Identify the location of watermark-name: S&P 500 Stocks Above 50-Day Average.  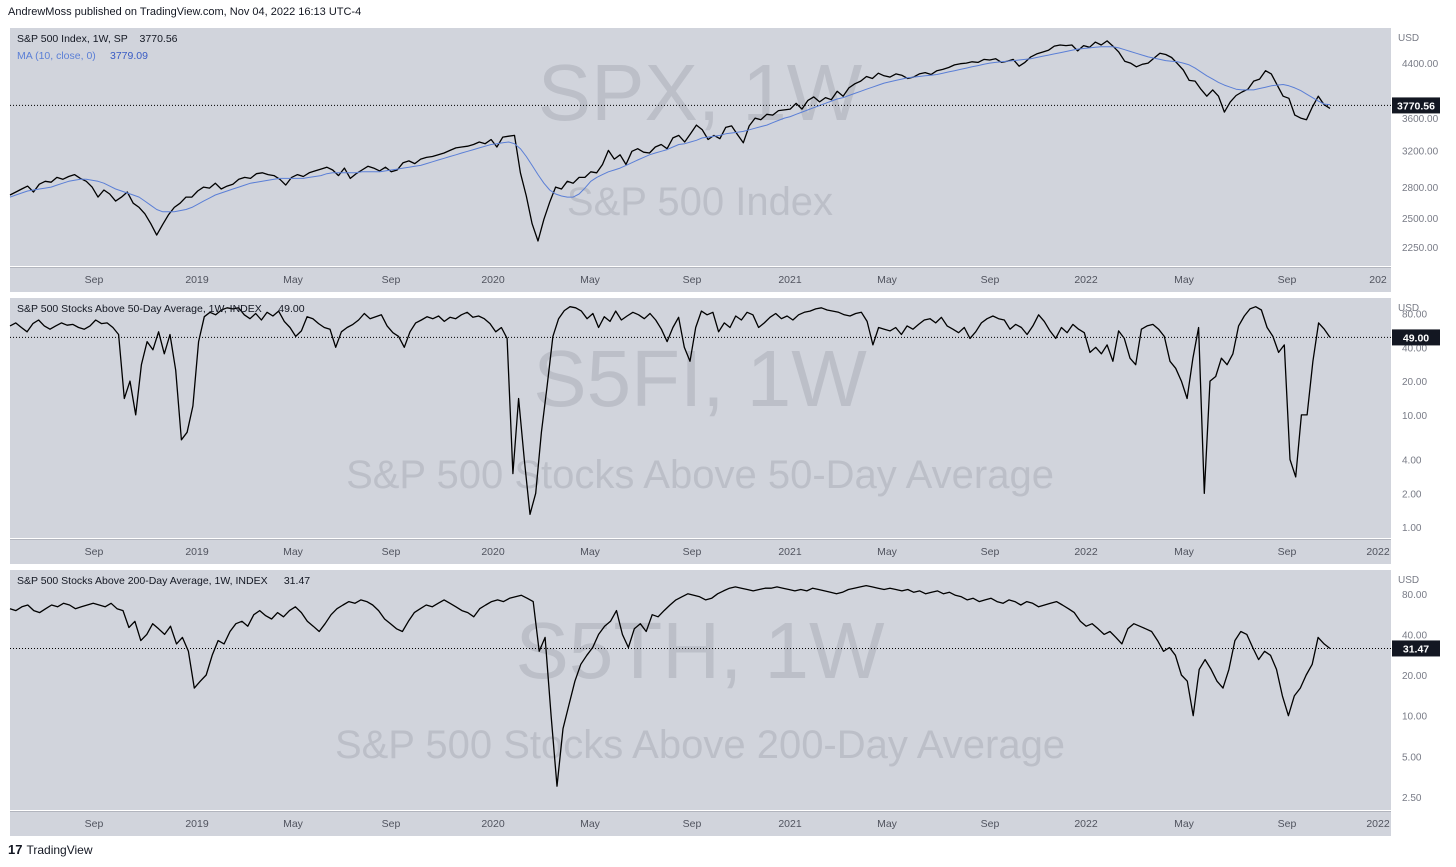
(700, 475).